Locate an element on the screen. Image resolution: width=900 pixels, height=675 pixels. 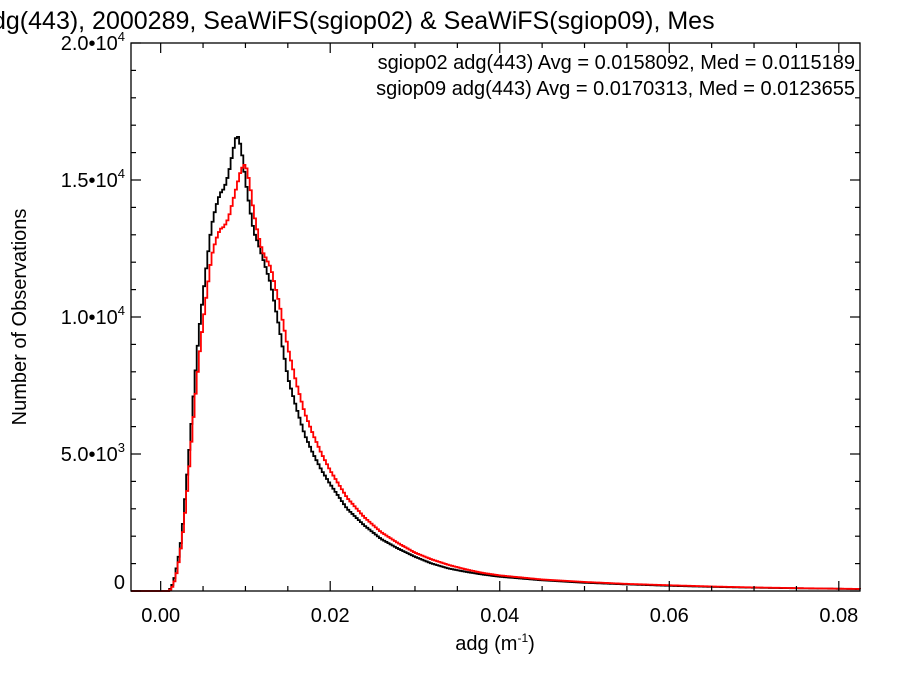
x-axis-label: adg (m-1) is located at coordinates (495, 643).